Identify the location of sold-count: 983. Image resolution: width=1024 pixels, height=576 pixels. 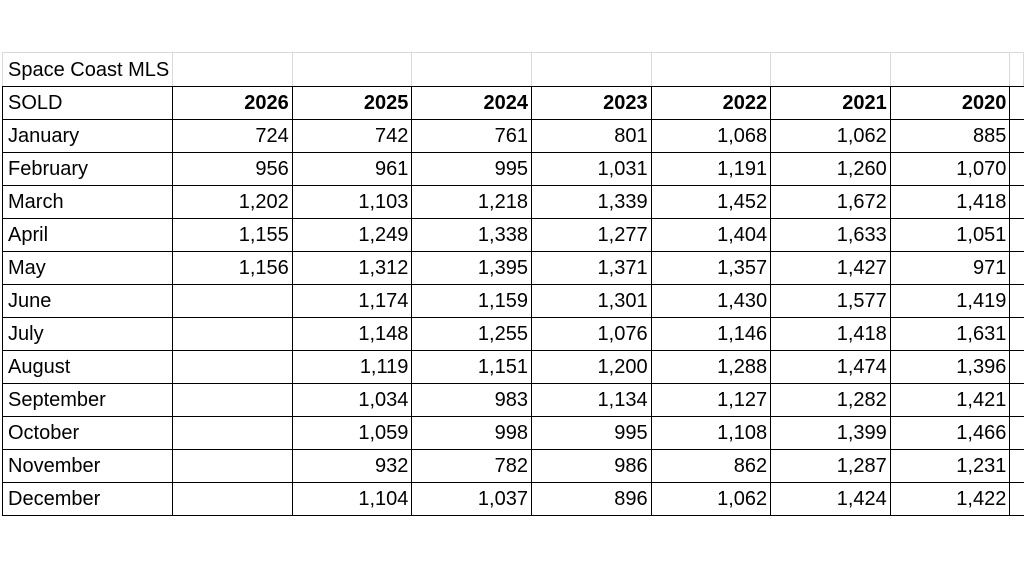
(471, 400).